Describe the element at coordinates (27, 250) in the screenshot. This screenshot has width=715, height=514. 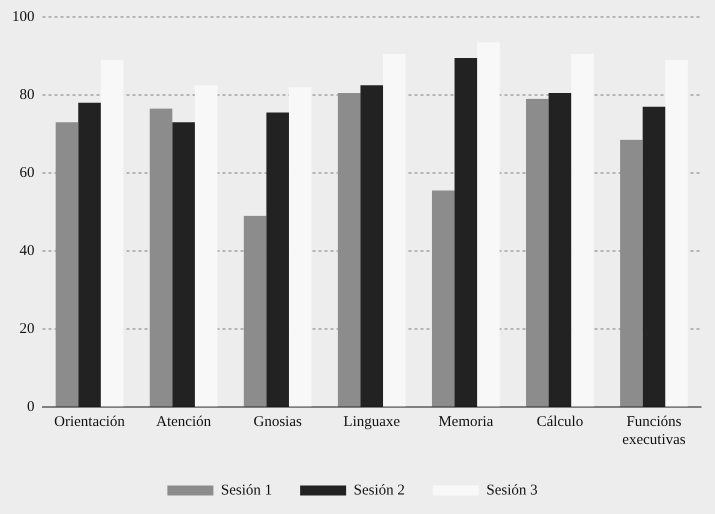
I see `y-tick-label: 40` at that location.